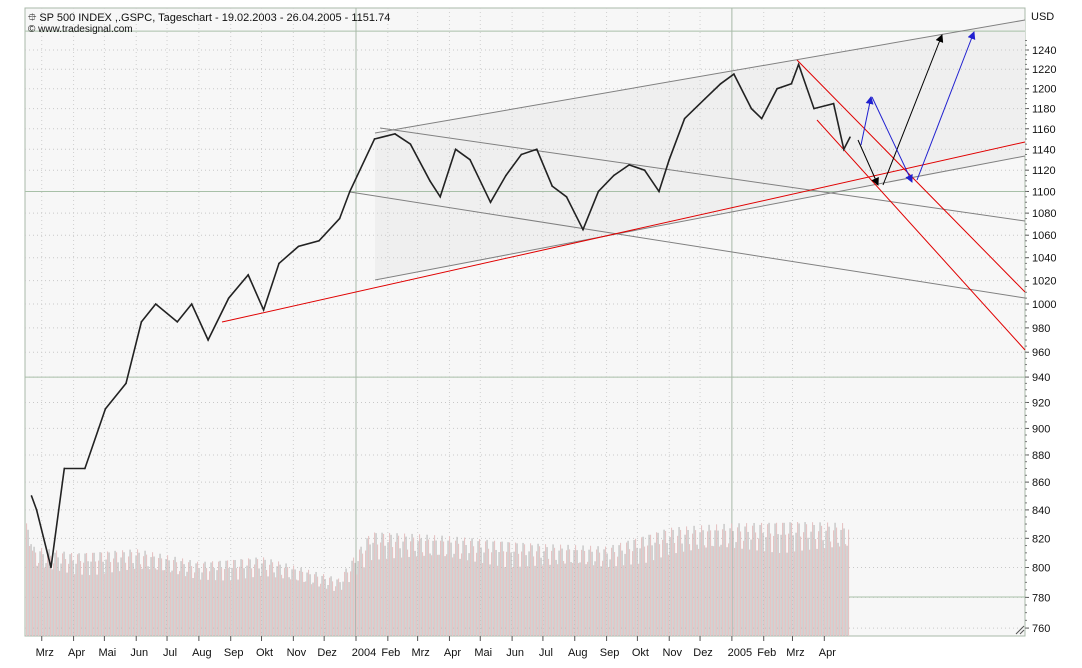 The image size is (1082, 668). What do you see at coordinates (766, 653) in the screenshot?
I see `x-tick-label: Feb` at bounding box center [766, 653].